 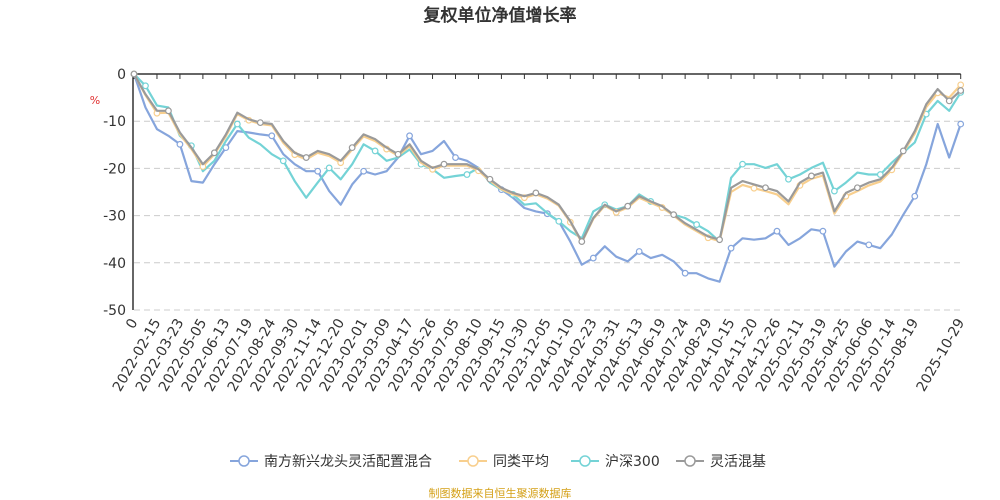 What do you see at coordinates (114, 311) in the screenshot?
I see `y-tick-label: -50` at bounding box center [114, 311].